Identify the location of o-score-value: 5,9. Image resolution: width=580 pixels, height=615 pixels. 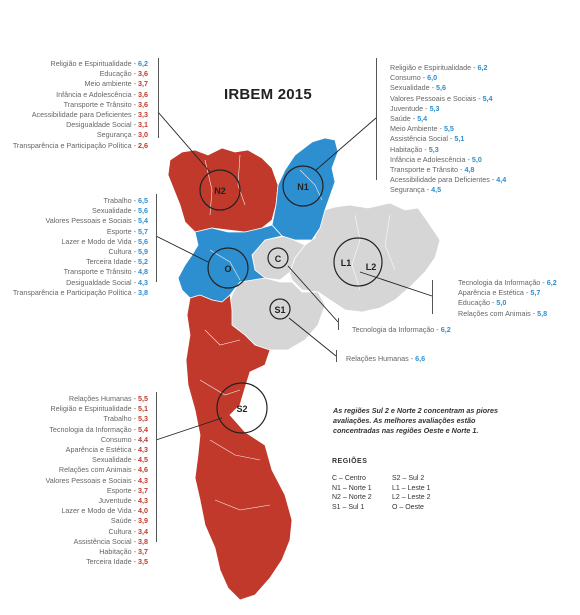
(143, 252).